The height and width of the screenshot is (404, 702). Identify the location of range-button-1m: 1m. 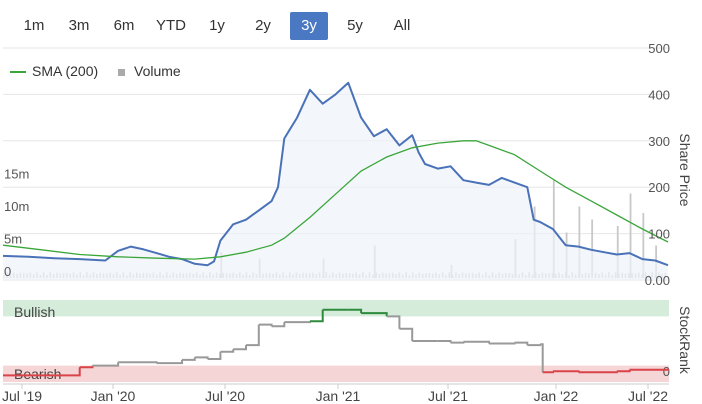
(34, 25).